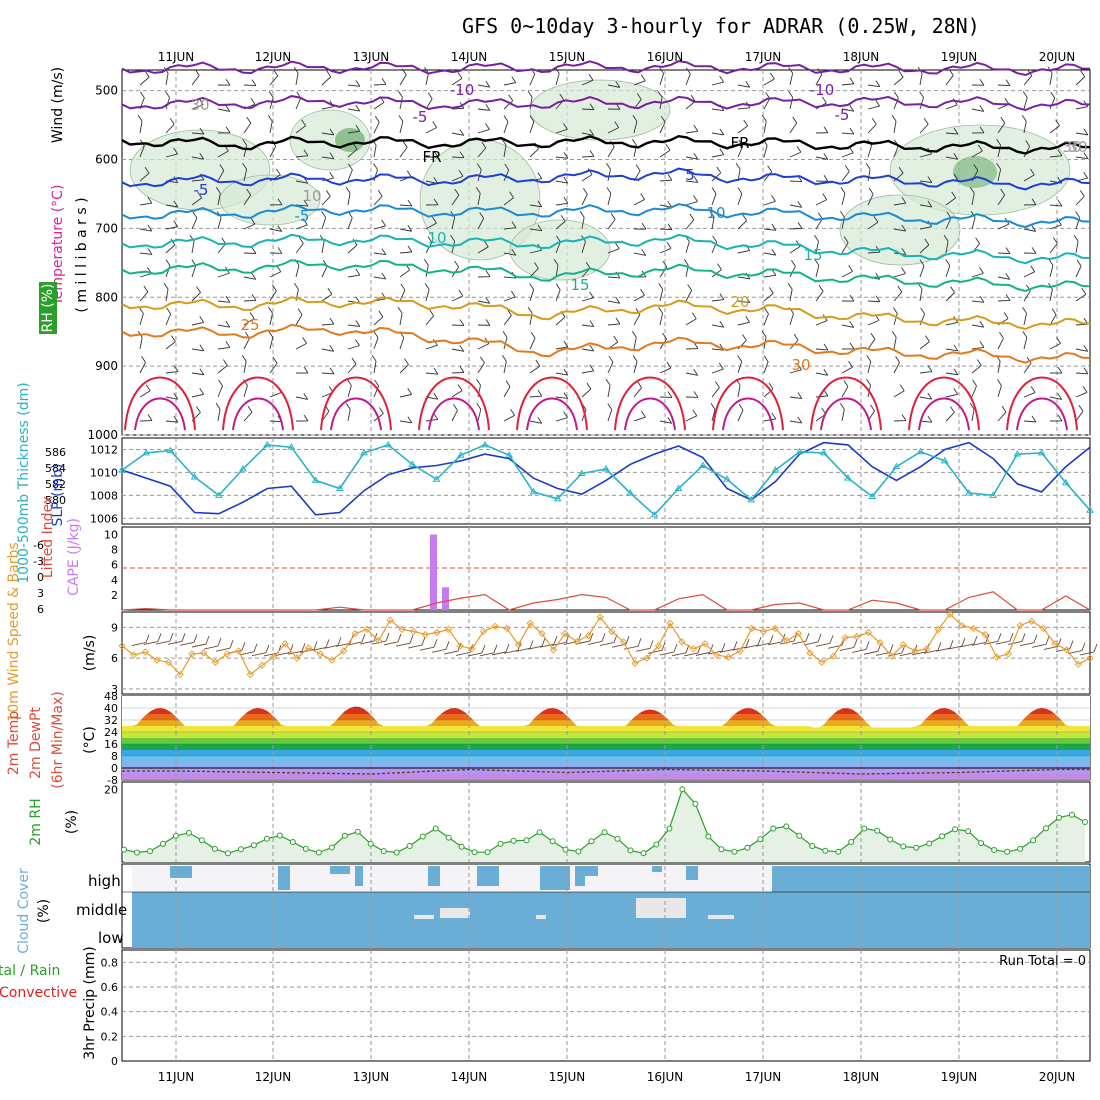 Image resolution: width=1100 pixels, height=1100 pixels. I want to click on ylabel-millibars: ( m i l l i b a r s ), so click(82, 254).